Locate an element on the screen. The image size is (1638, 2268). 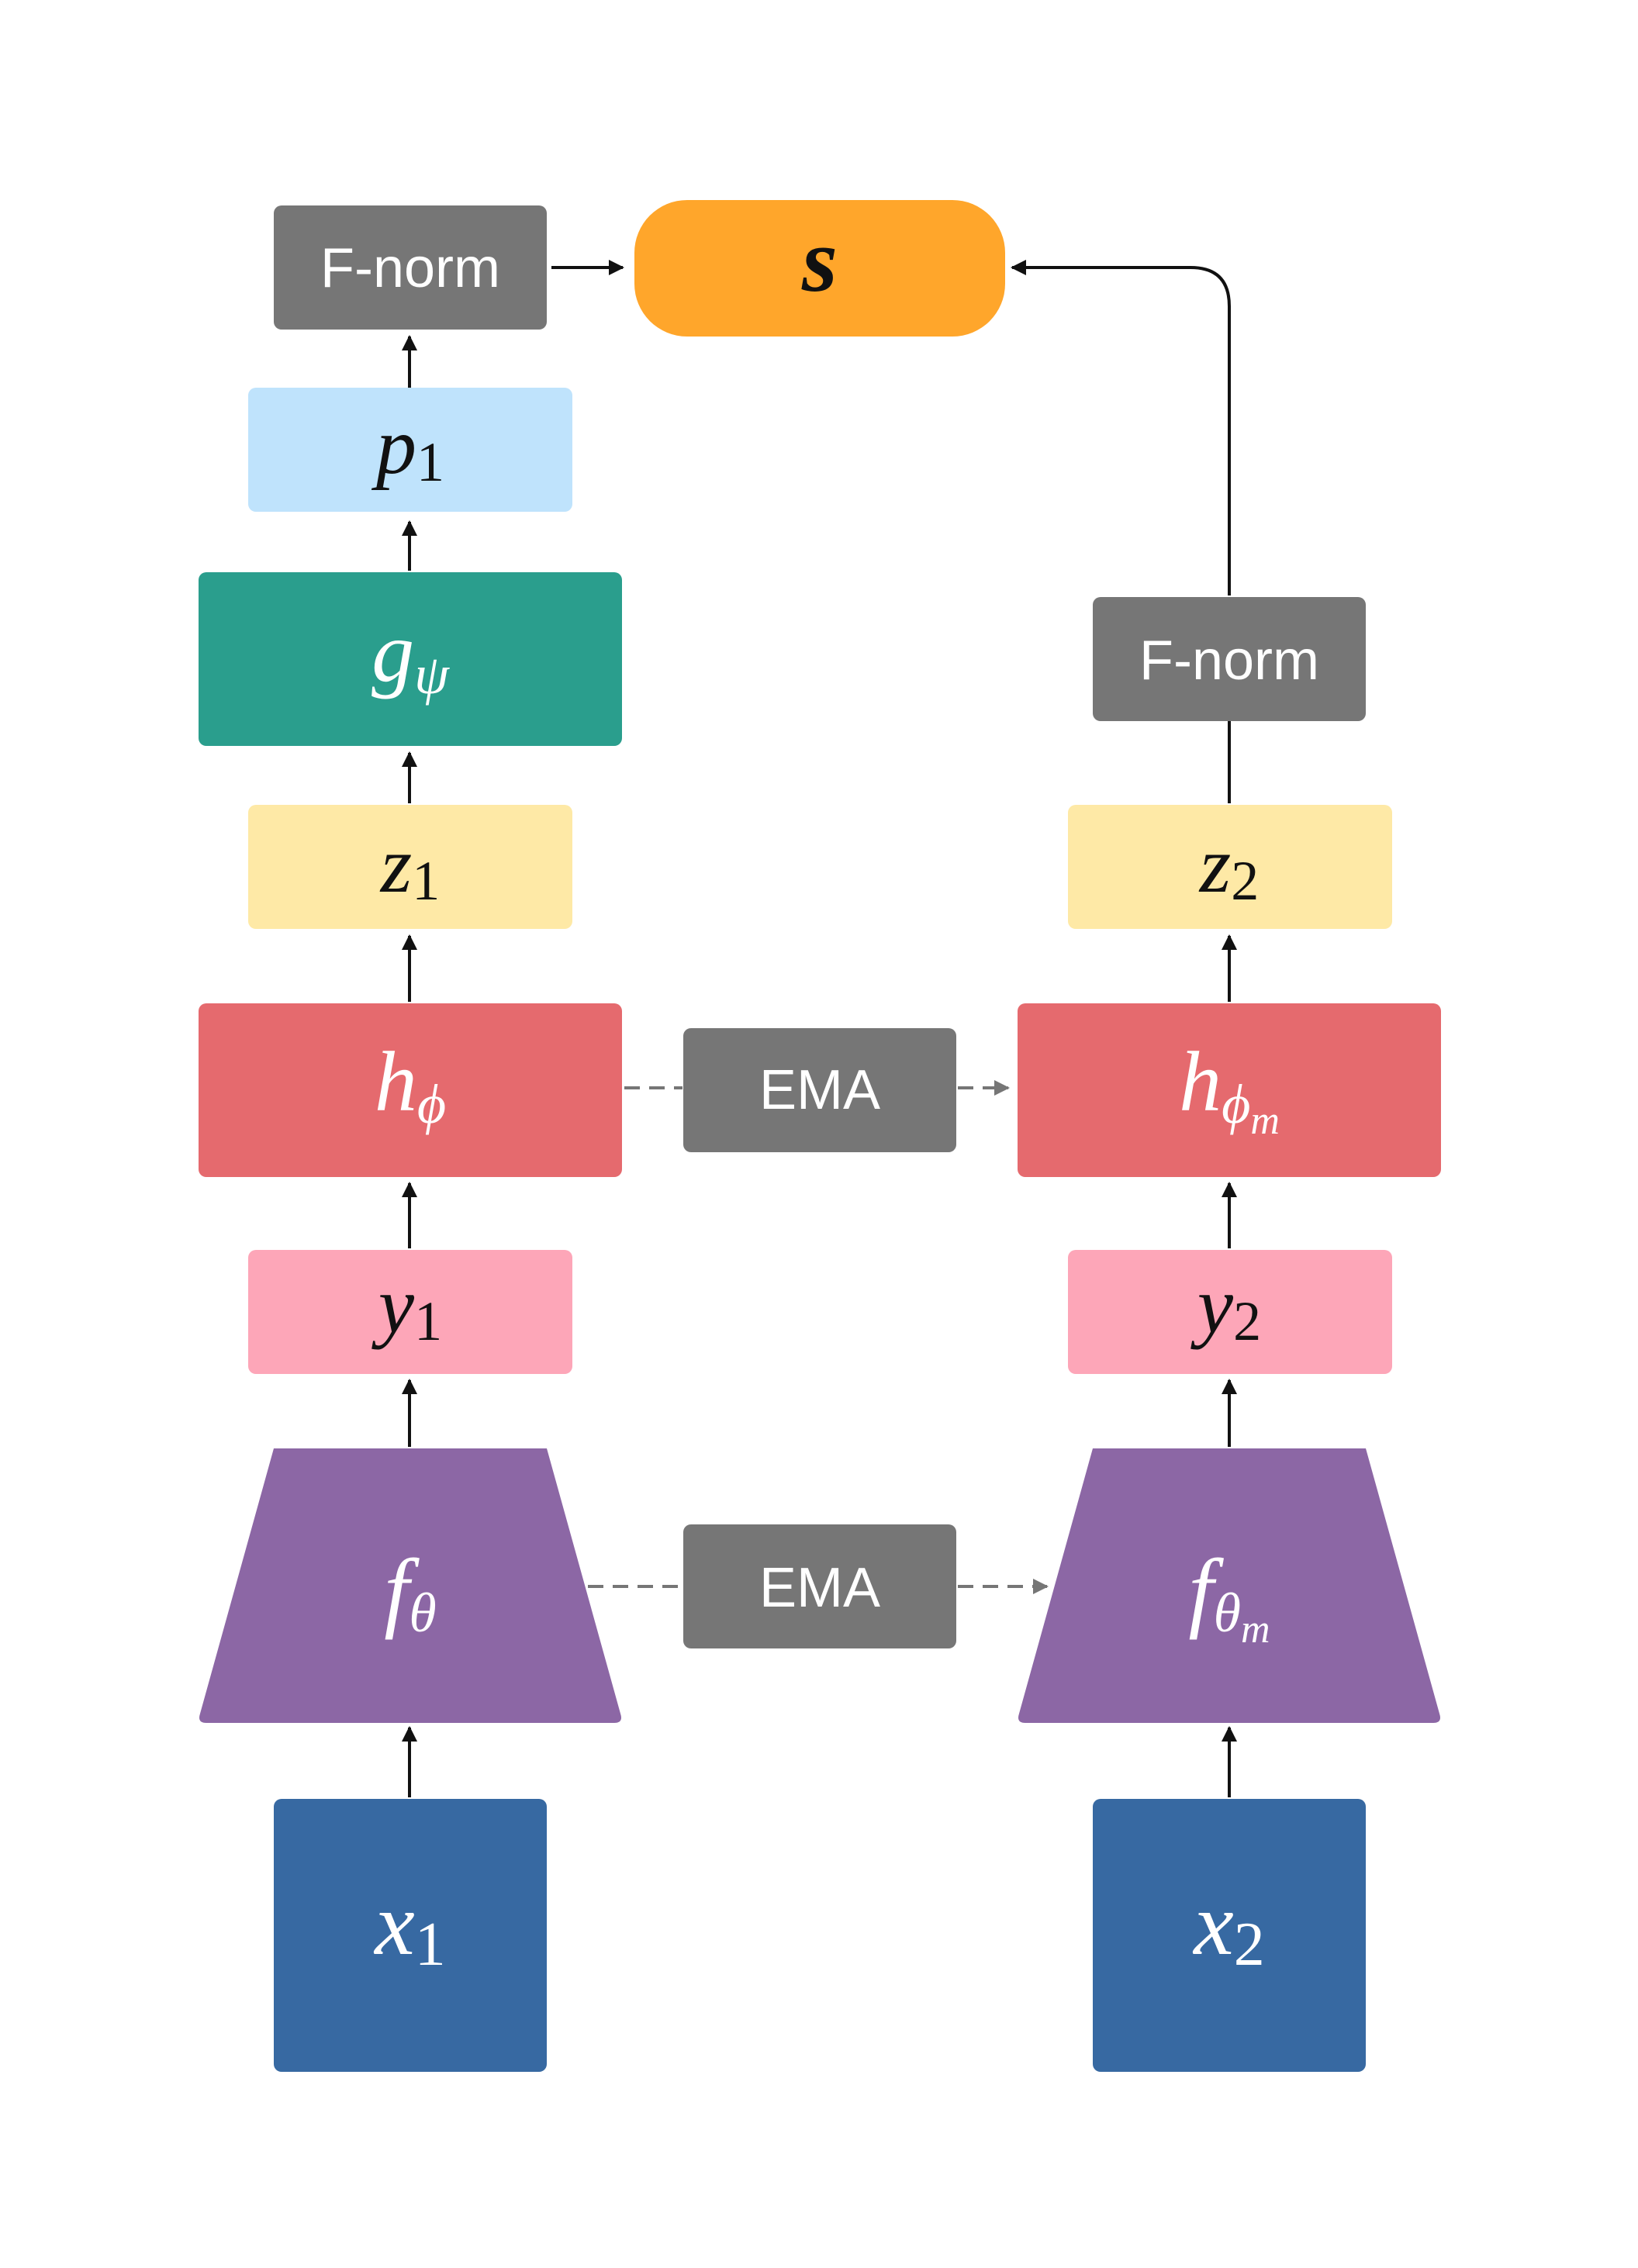
s-label: s is located at coordinates (820, 260).